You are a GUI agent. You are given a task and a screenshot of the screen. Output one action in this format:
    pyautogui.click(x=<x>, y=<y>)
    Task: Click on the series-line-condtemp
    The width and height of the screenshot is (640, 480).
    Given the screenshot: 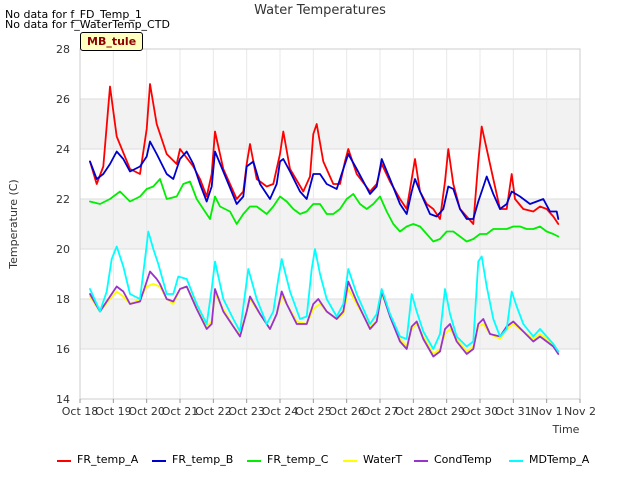 What is the action you would take?
    pyautogui.click(x=324, y=314)
    